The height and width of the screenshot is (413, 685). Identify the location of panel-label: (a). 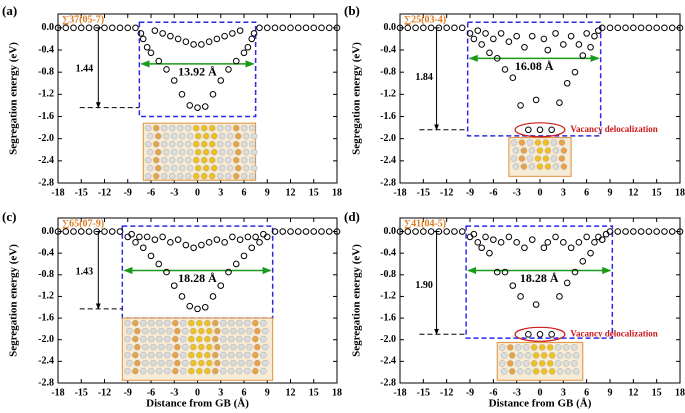
(9, 10).